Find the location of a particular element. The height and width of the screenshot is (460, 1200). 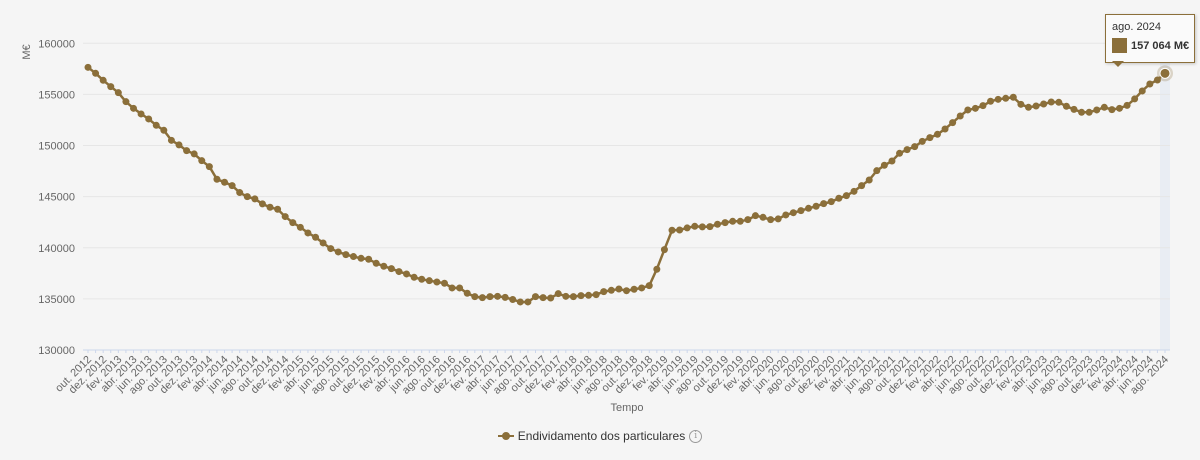

tooltip-arrow is located at coordinates (1118, 64).